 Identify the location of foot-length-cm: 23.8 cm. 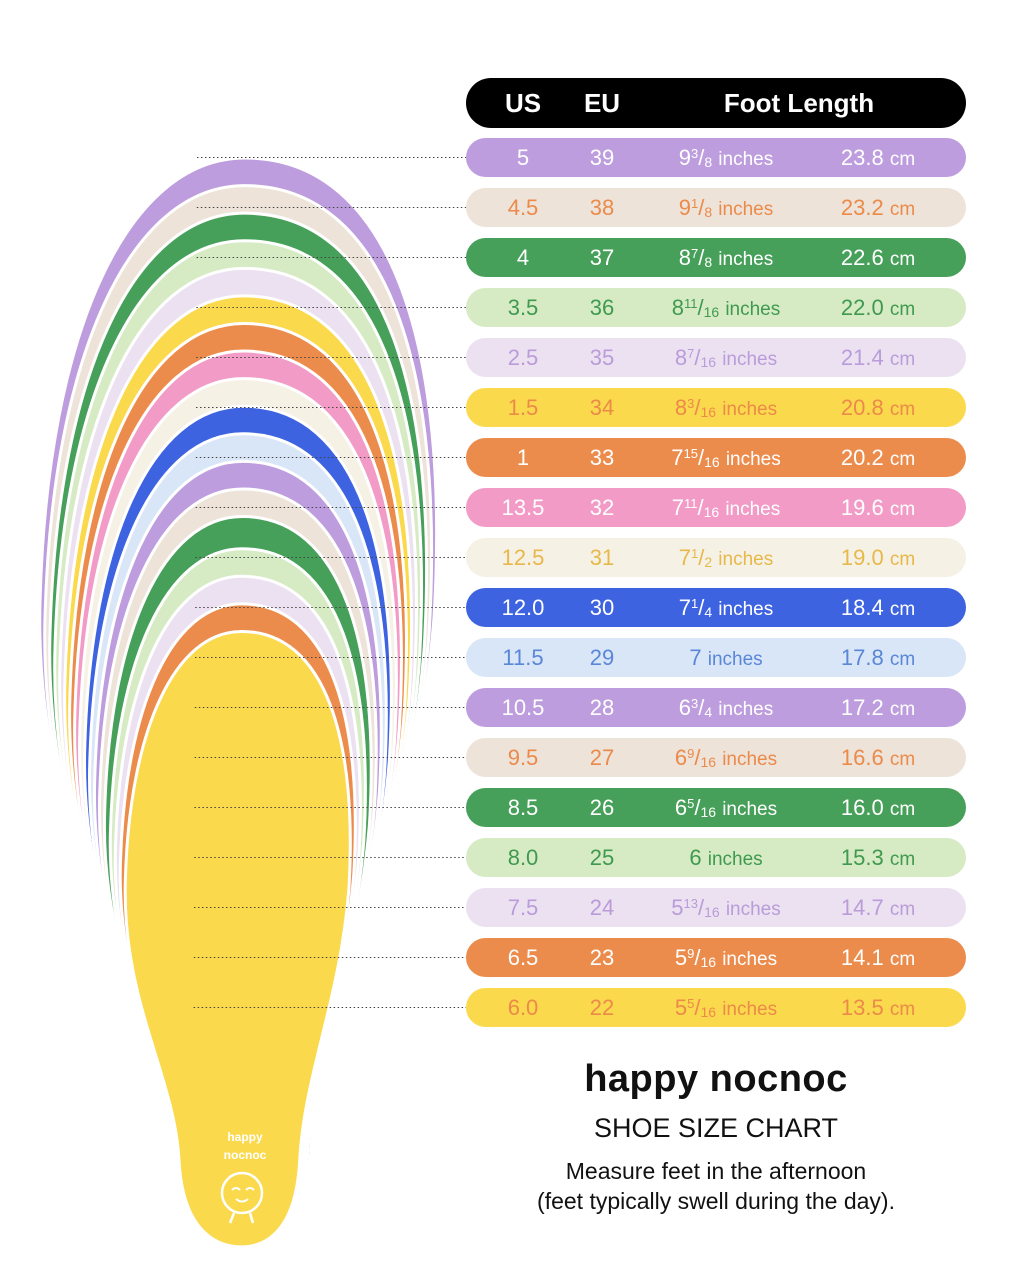
(878, 158).